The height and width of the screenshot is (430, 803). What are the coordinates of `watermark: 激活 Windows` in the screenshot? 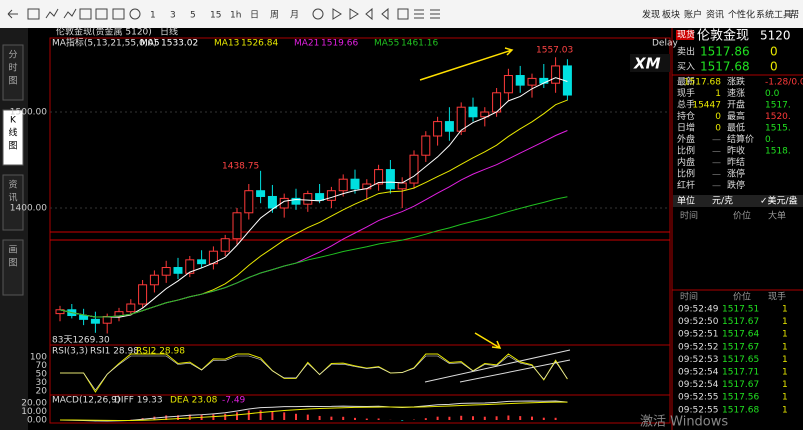 It's located at (684, 422).